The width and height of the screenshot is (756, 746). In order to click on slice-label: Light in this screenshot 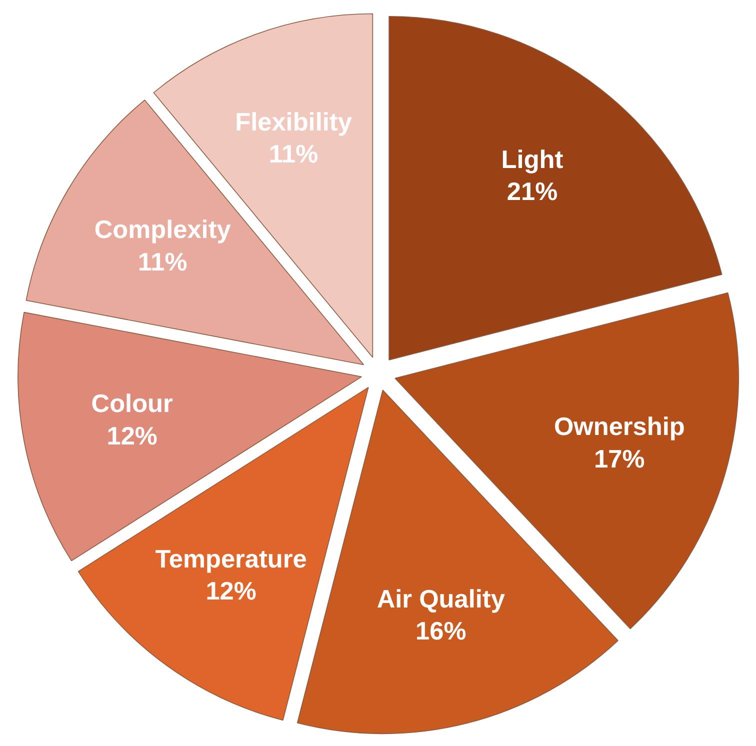, I will do `click(532, 160)`.